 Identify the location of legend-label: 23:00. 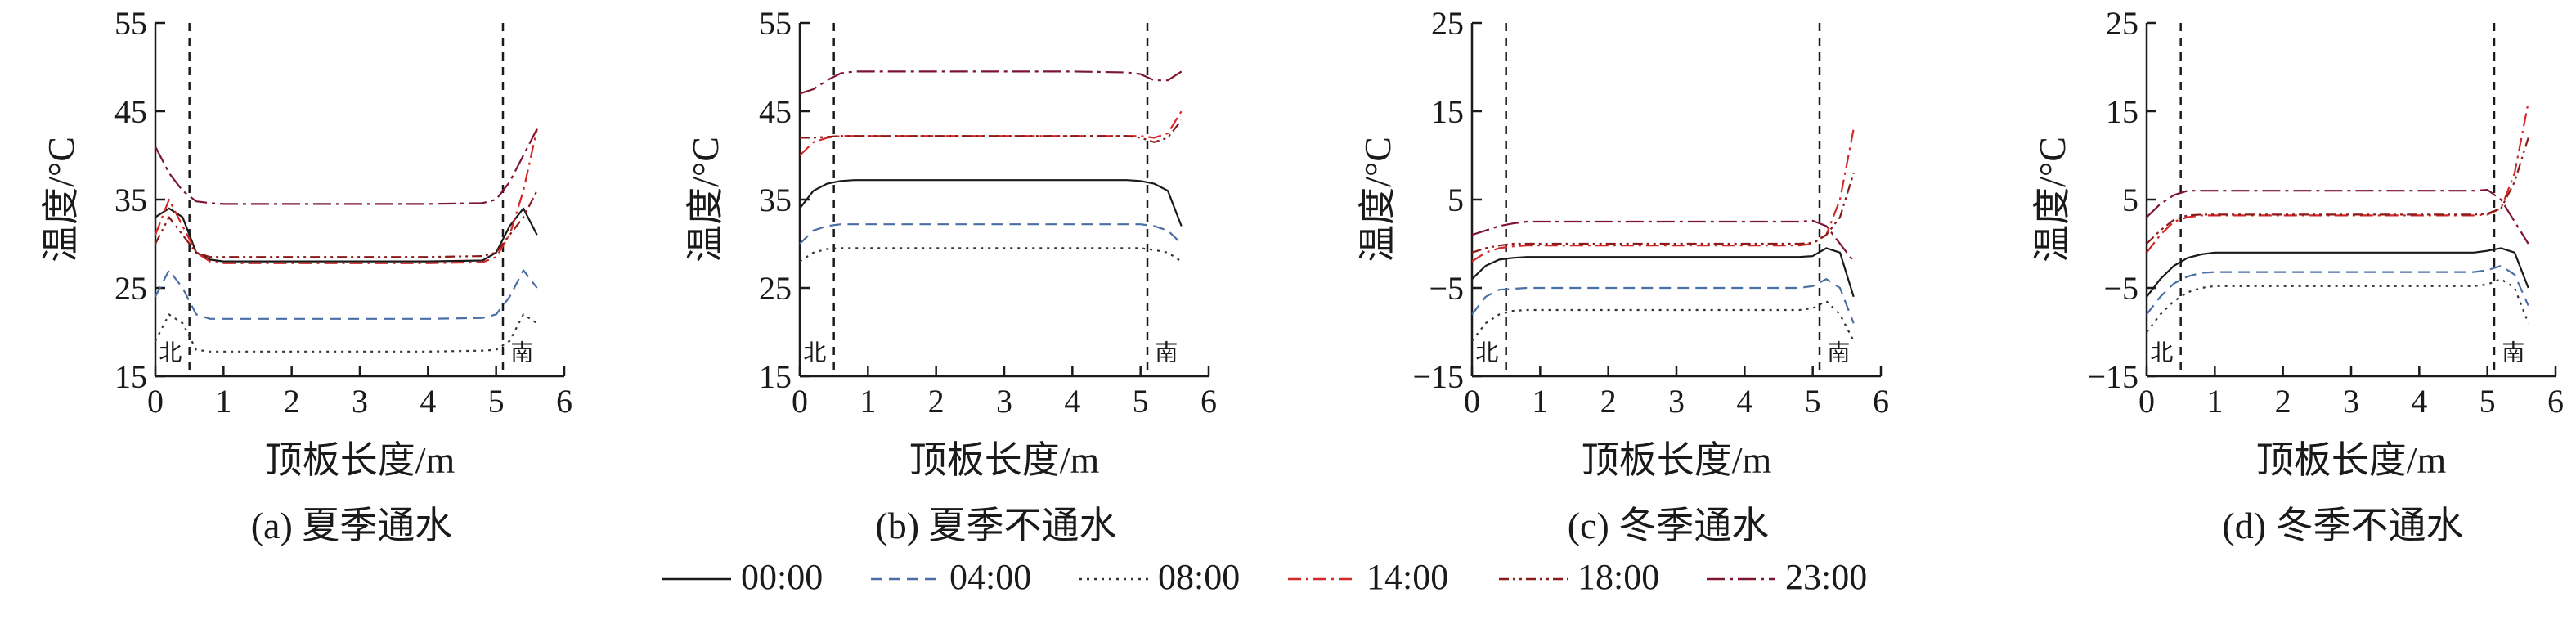
(1826, 577).